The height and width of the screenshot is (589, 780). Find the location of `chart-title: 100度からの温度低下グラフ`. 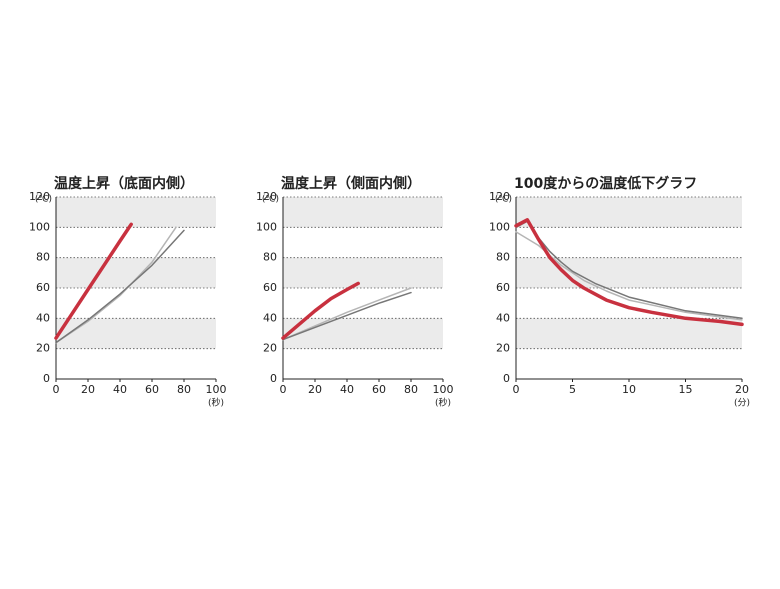

chart-title: 100度からの温度低下グラフ is located at coordinates (605, 183).